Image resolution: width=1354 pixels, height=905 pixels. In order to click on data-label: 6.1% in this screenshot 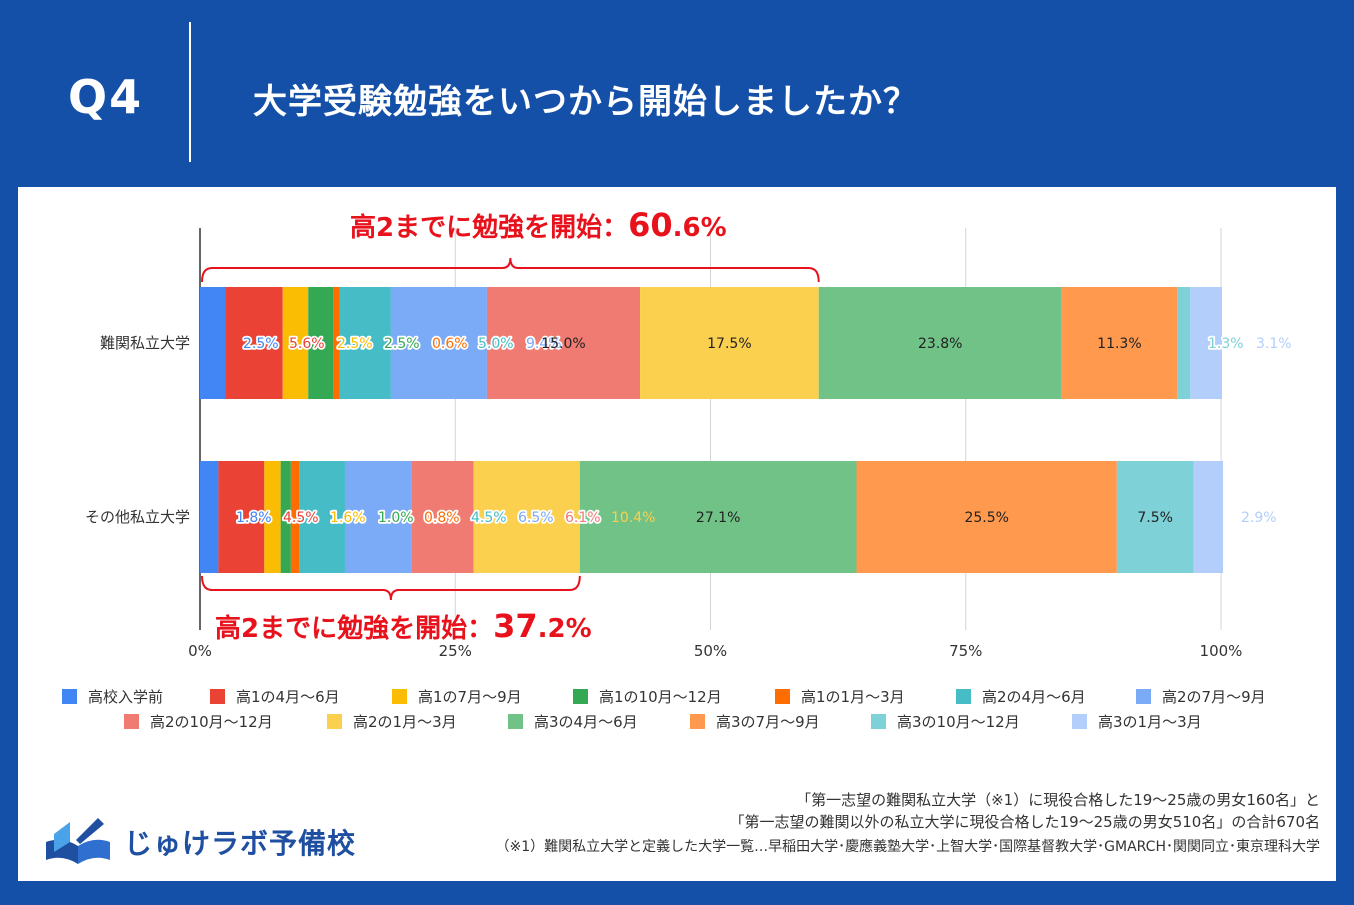, I will do `click(583, 518)`.